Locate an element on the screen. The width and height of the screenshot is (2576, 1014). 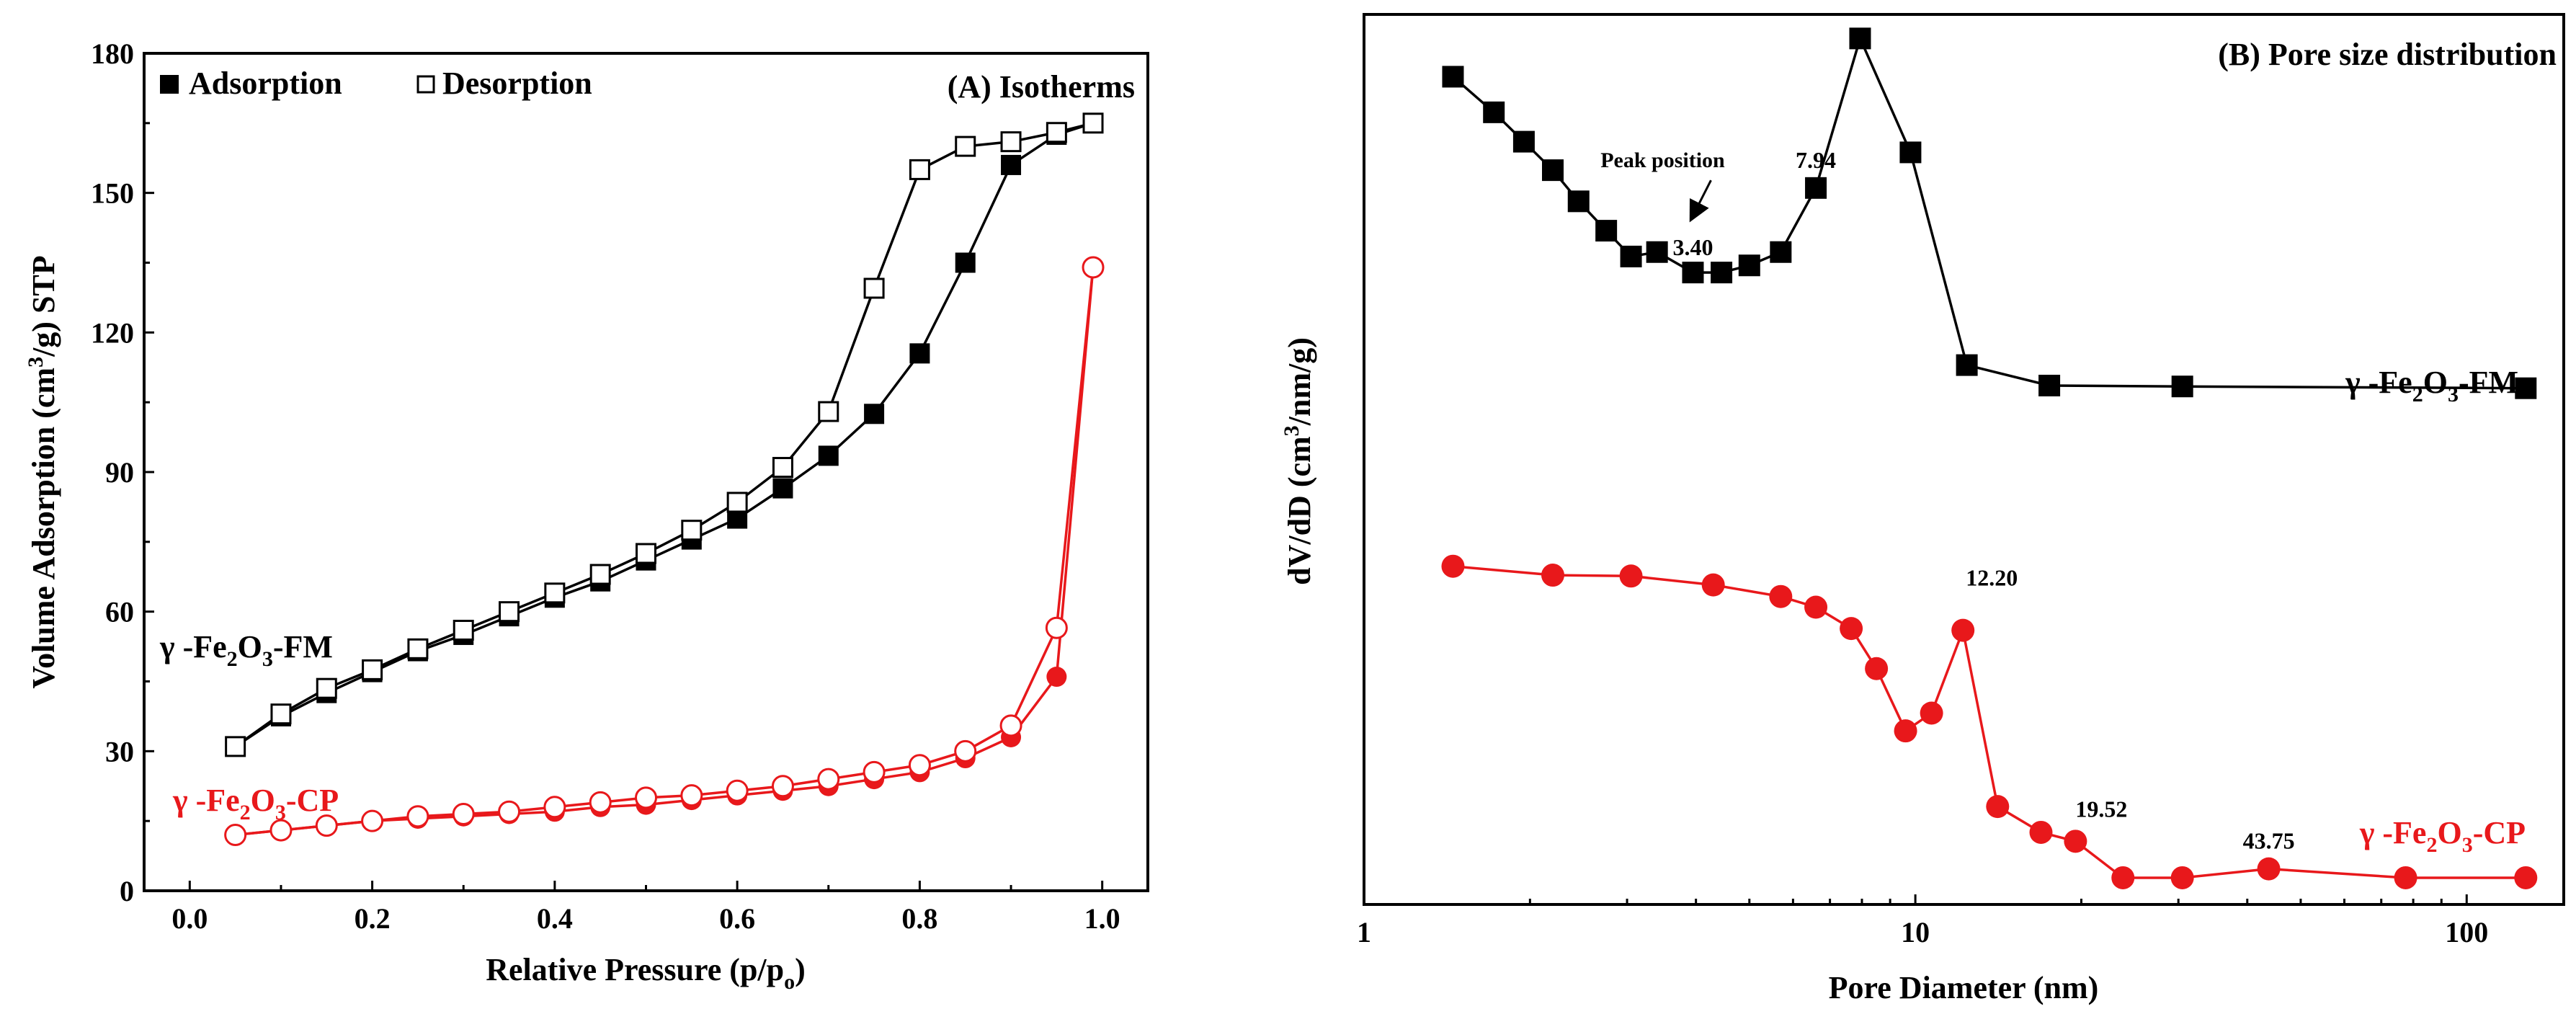
panel-b-x-axis-label: Pore Diameter (nm) is located at coordinates (1964, 987).